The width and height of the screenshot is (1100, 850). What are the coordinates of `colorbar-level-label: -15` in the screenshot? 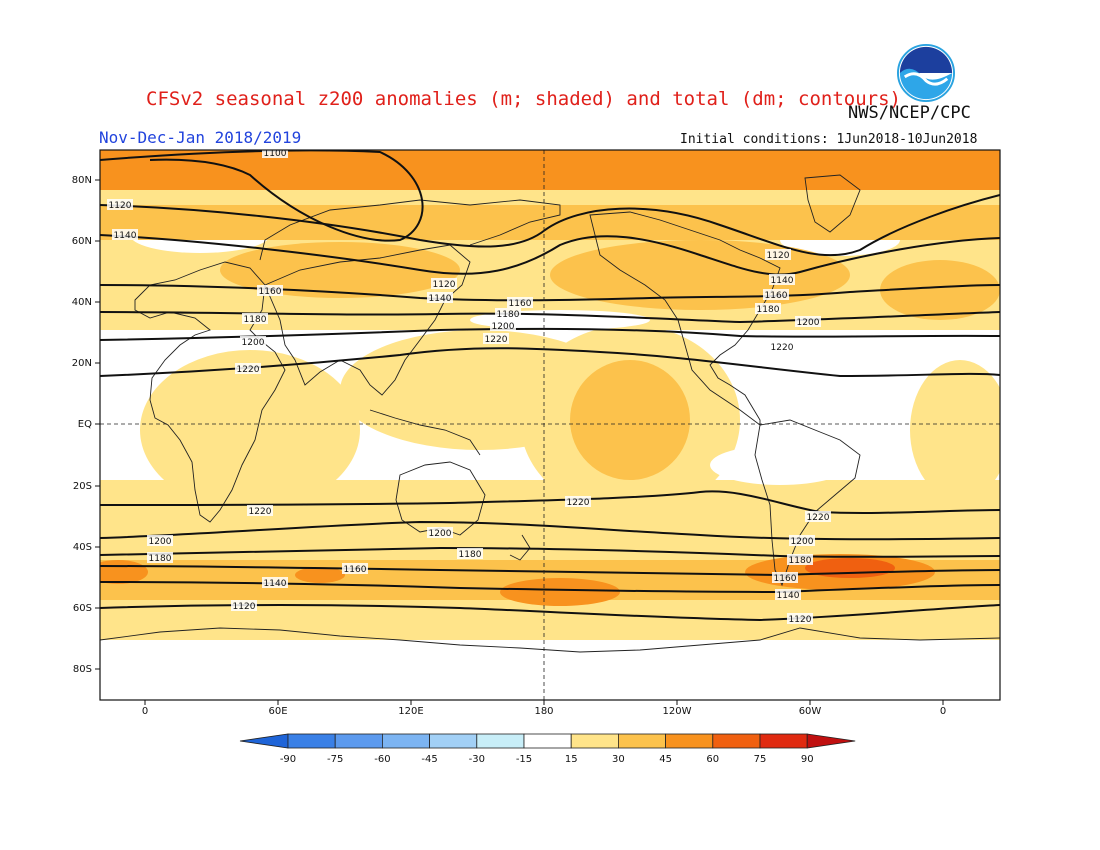 It's located at (524, 759).